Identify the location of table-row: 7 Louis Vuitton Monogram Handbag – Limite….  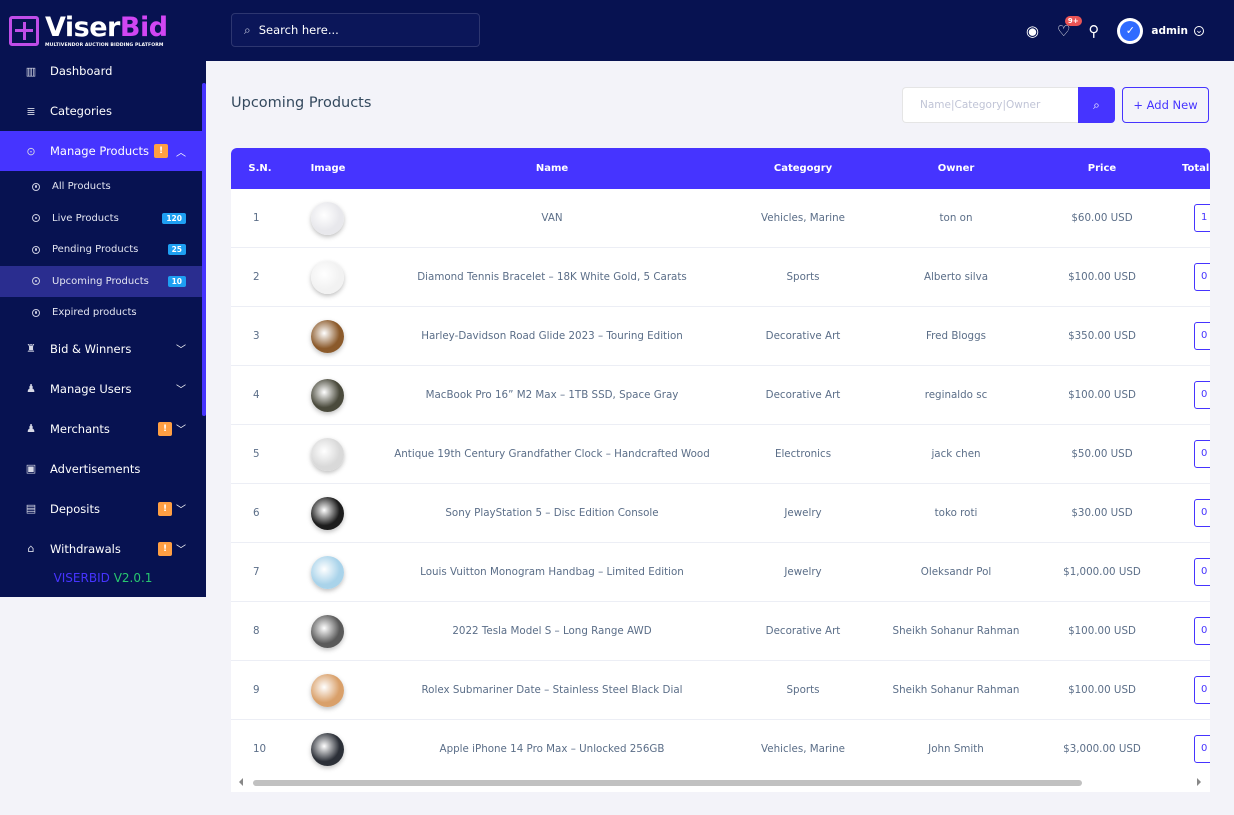
(720, 572).